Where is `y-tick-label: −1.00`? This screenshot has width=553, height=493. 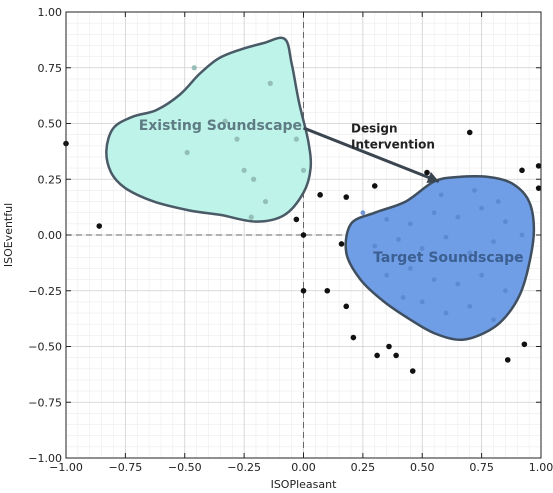
y-tick-label: −1.00 is located at coordinates (45, 458).